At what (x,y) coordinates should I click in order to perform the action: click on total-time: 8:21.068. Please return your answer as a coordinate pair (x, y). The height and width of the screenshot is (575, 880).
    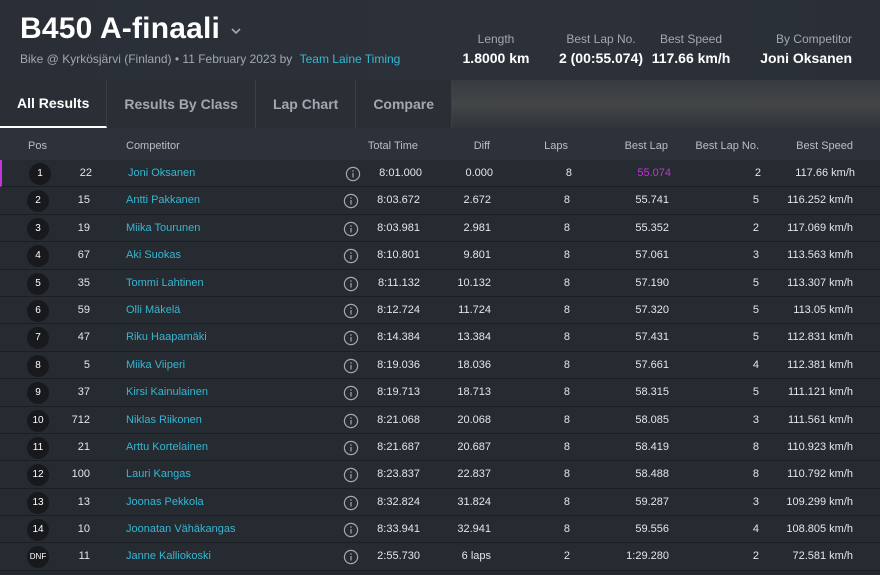
    Looking at the image, I should click on (398, 419).